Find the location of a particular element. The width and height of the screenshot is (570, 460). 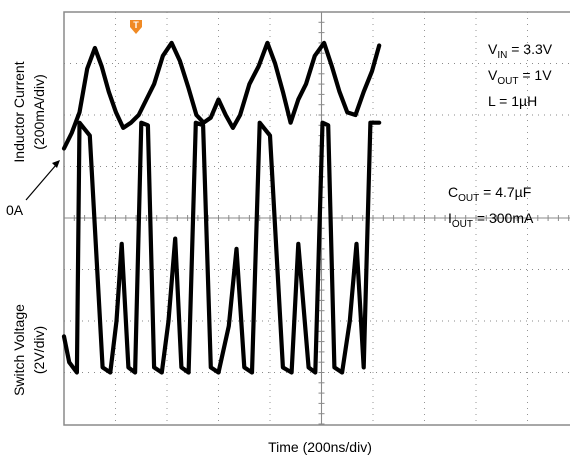

inductor-current-scale-label: (200mA/div) is located at coordinates (39, 111).